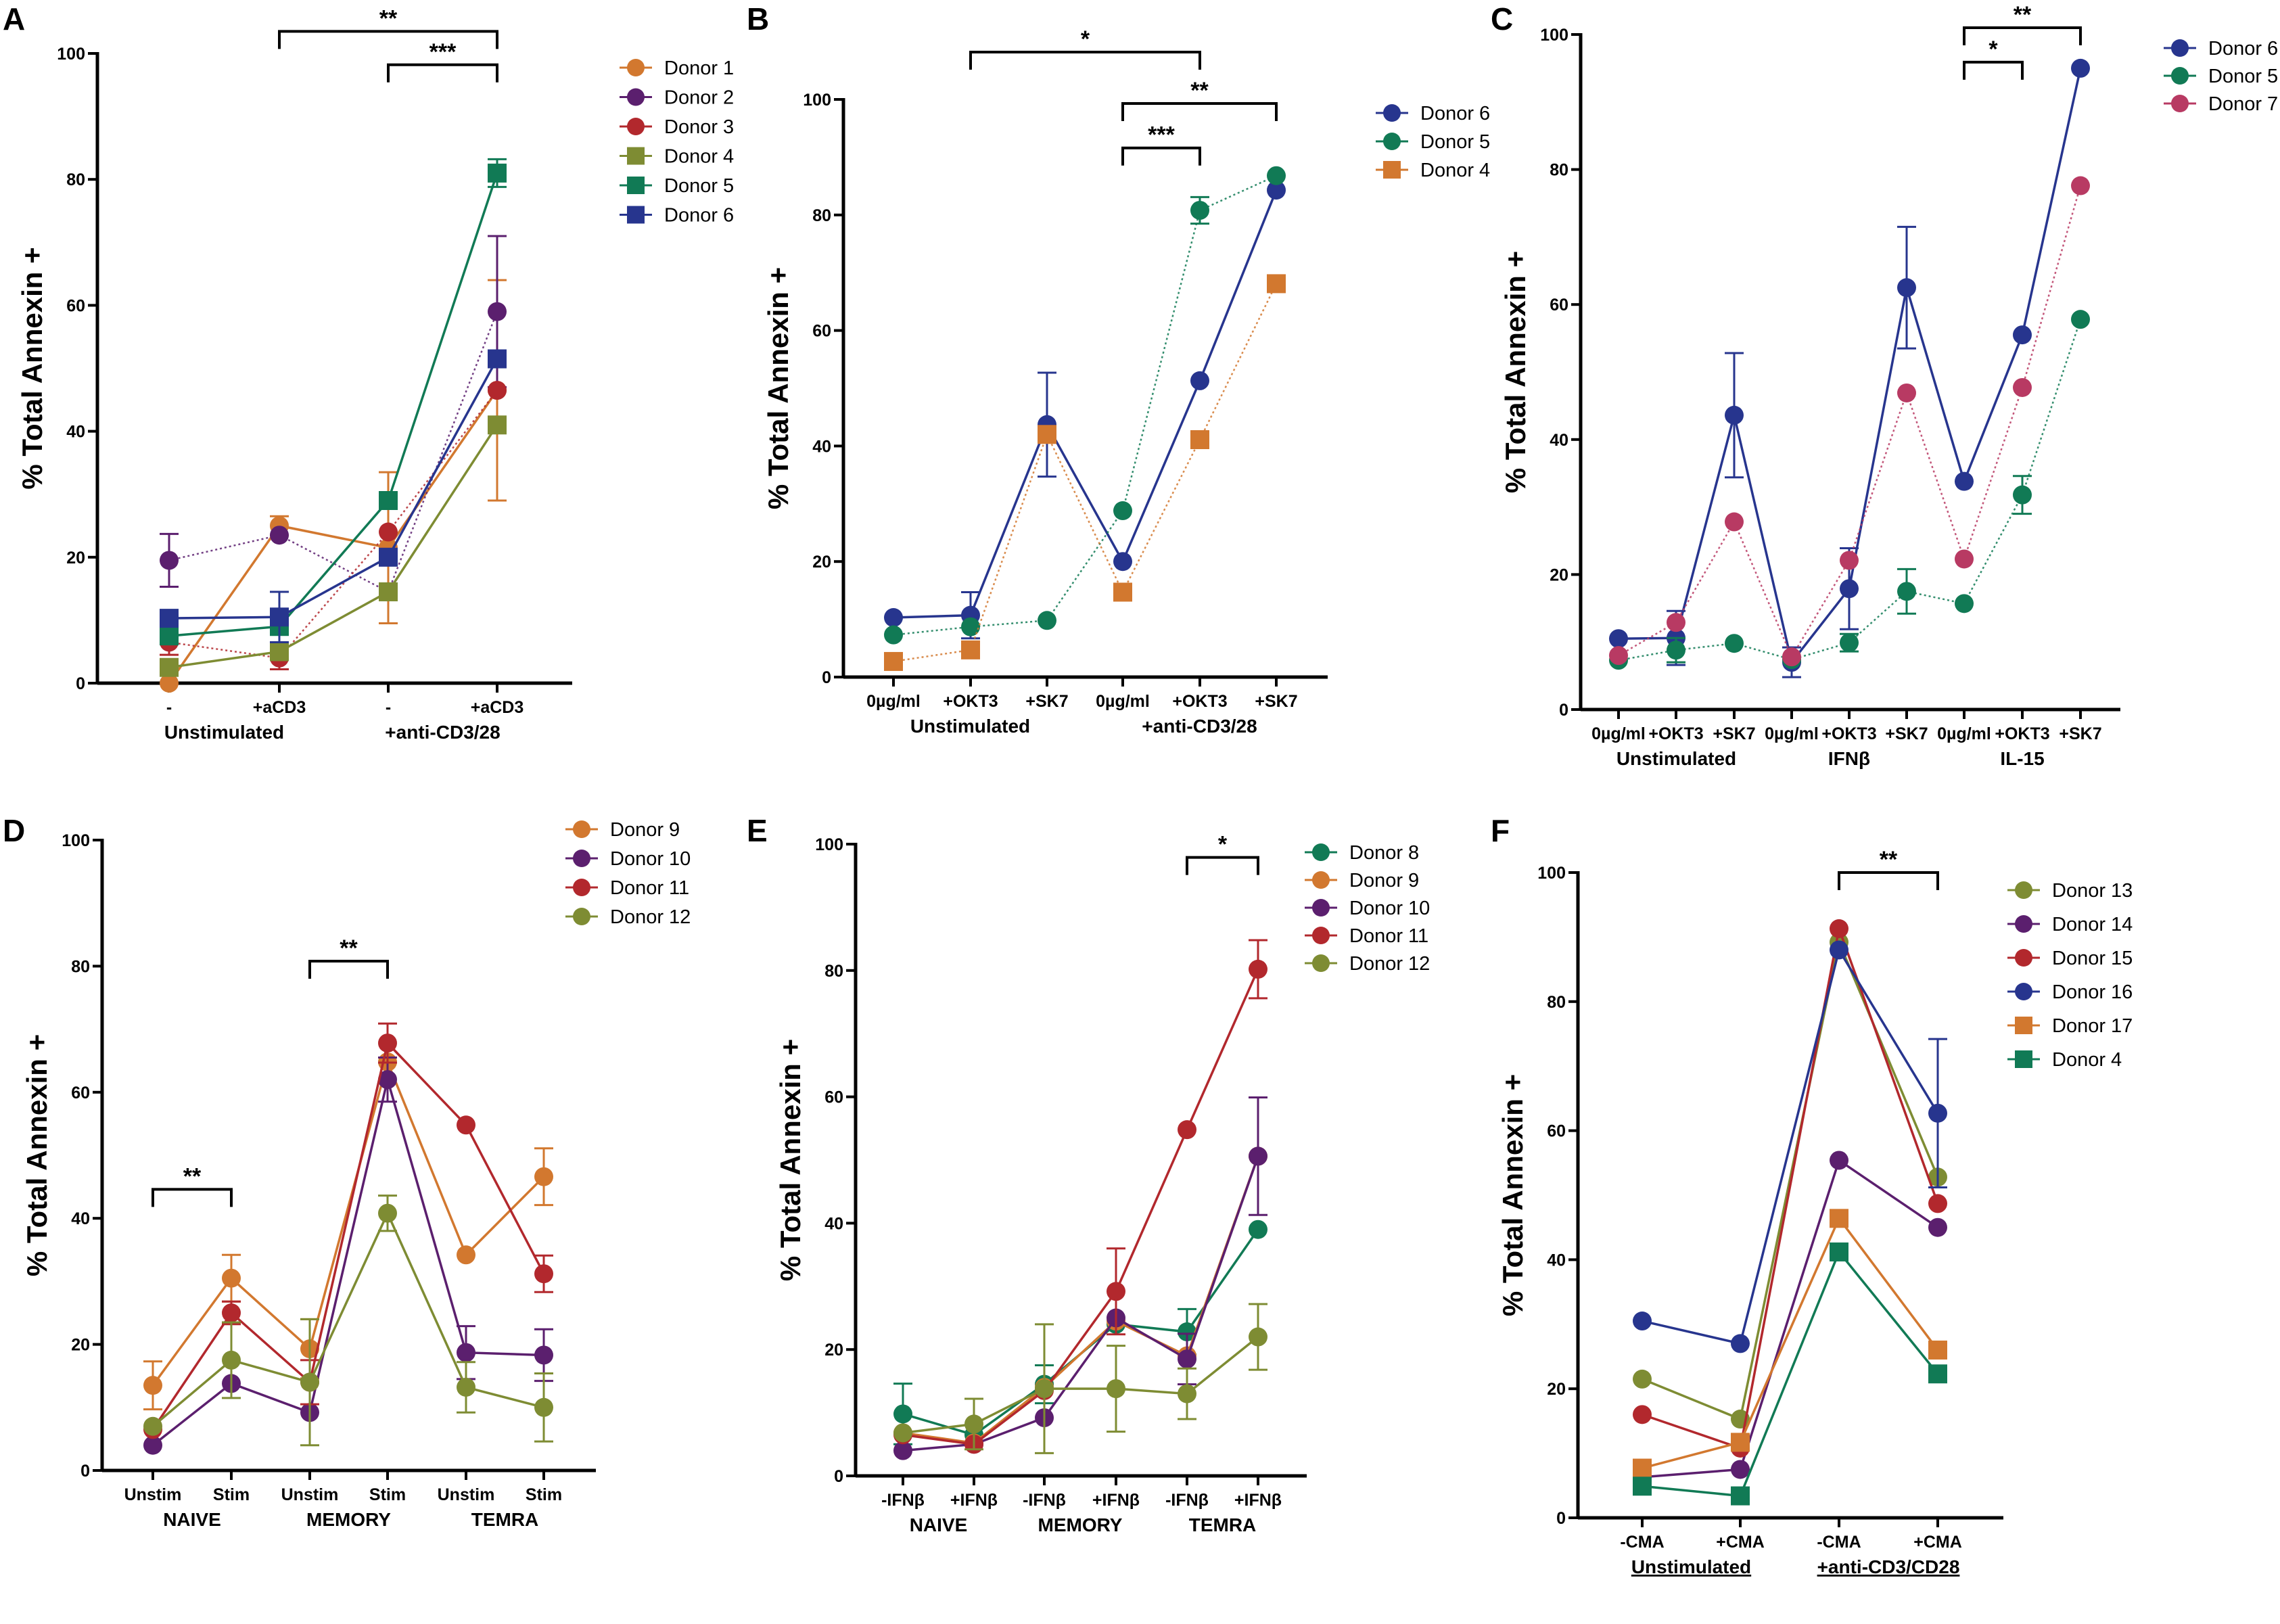  I want to click on legend-item: Donor 12, so click(1368, 964).